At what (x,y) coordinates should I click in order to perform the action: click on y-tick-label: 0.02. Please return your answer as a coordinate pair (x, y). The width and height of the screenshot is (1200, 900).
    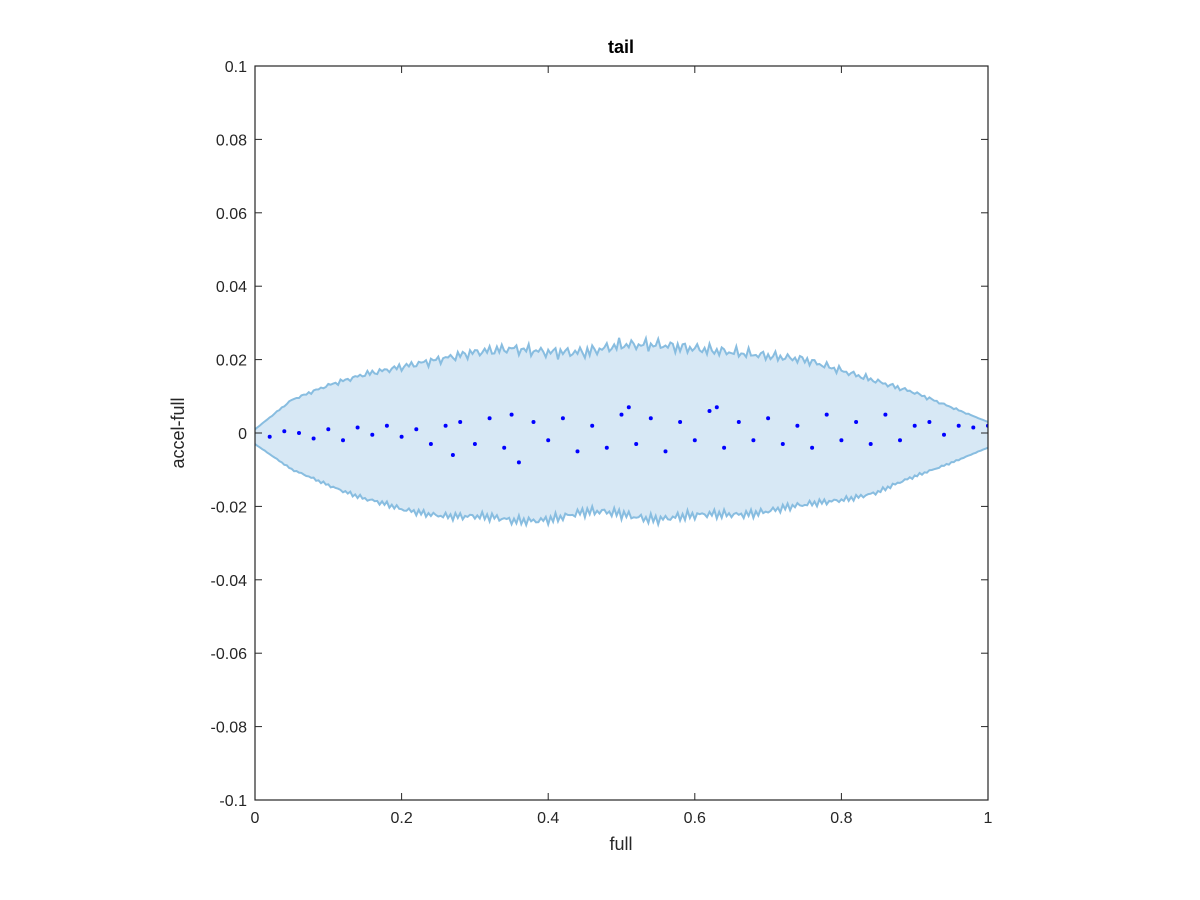
    Looking at the image, I should click on (231, 361).